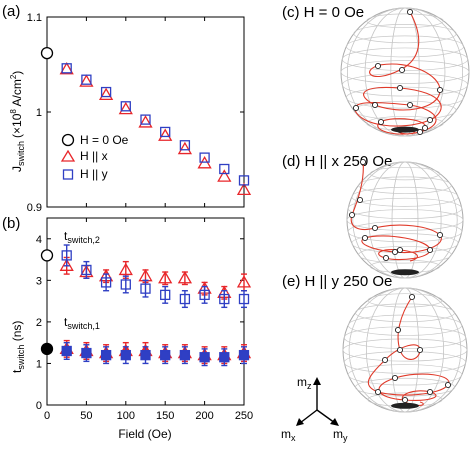  What do you see at coordinates (39, 281) in the screenshot?
I see `y-tick-label-b-3: 3` at bounding box center [39, 281].